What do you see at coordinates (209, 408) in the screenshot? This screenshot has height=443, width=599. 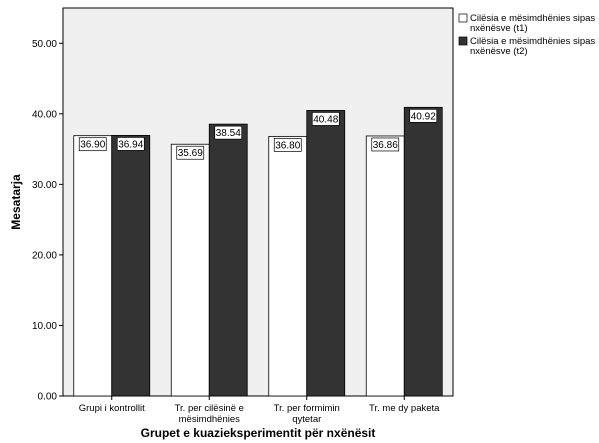 I see `x-tick-label: Tr. per cilësinë e` at bounding box center [209, 408].